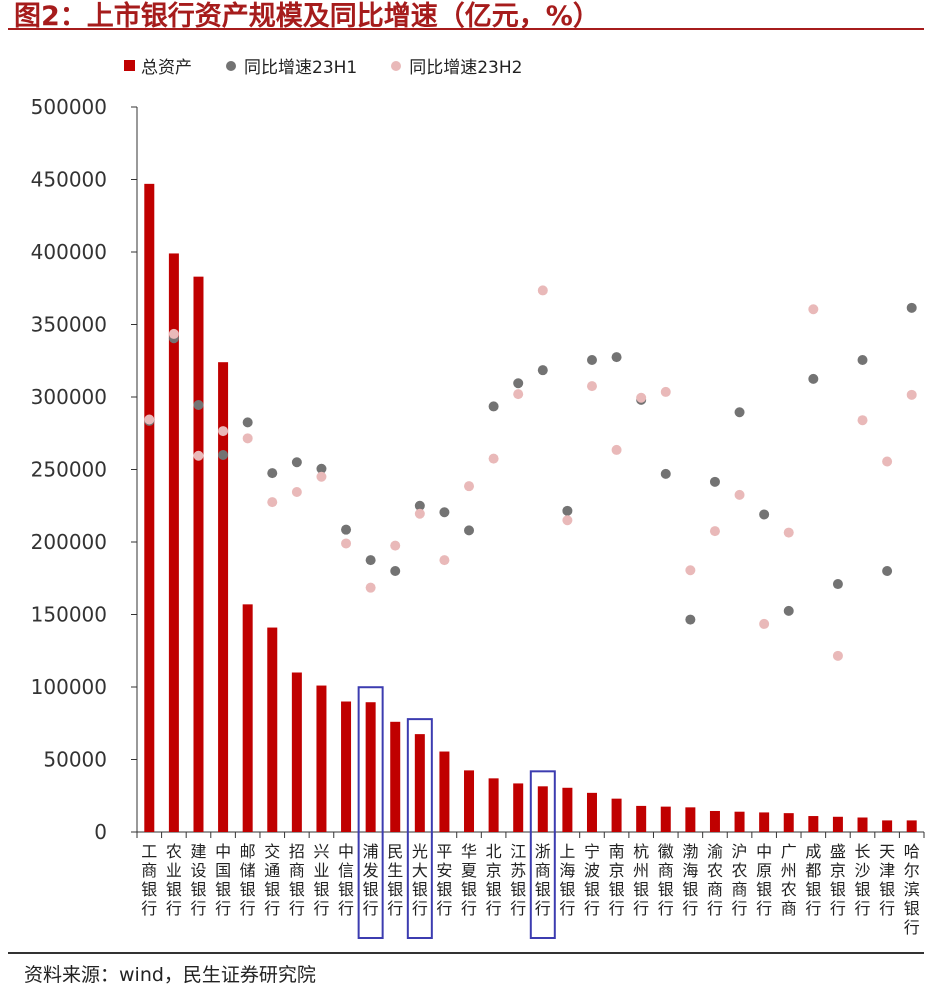  I want to click on x-tick-label: 哈尔滨银行, so click(912, 889).